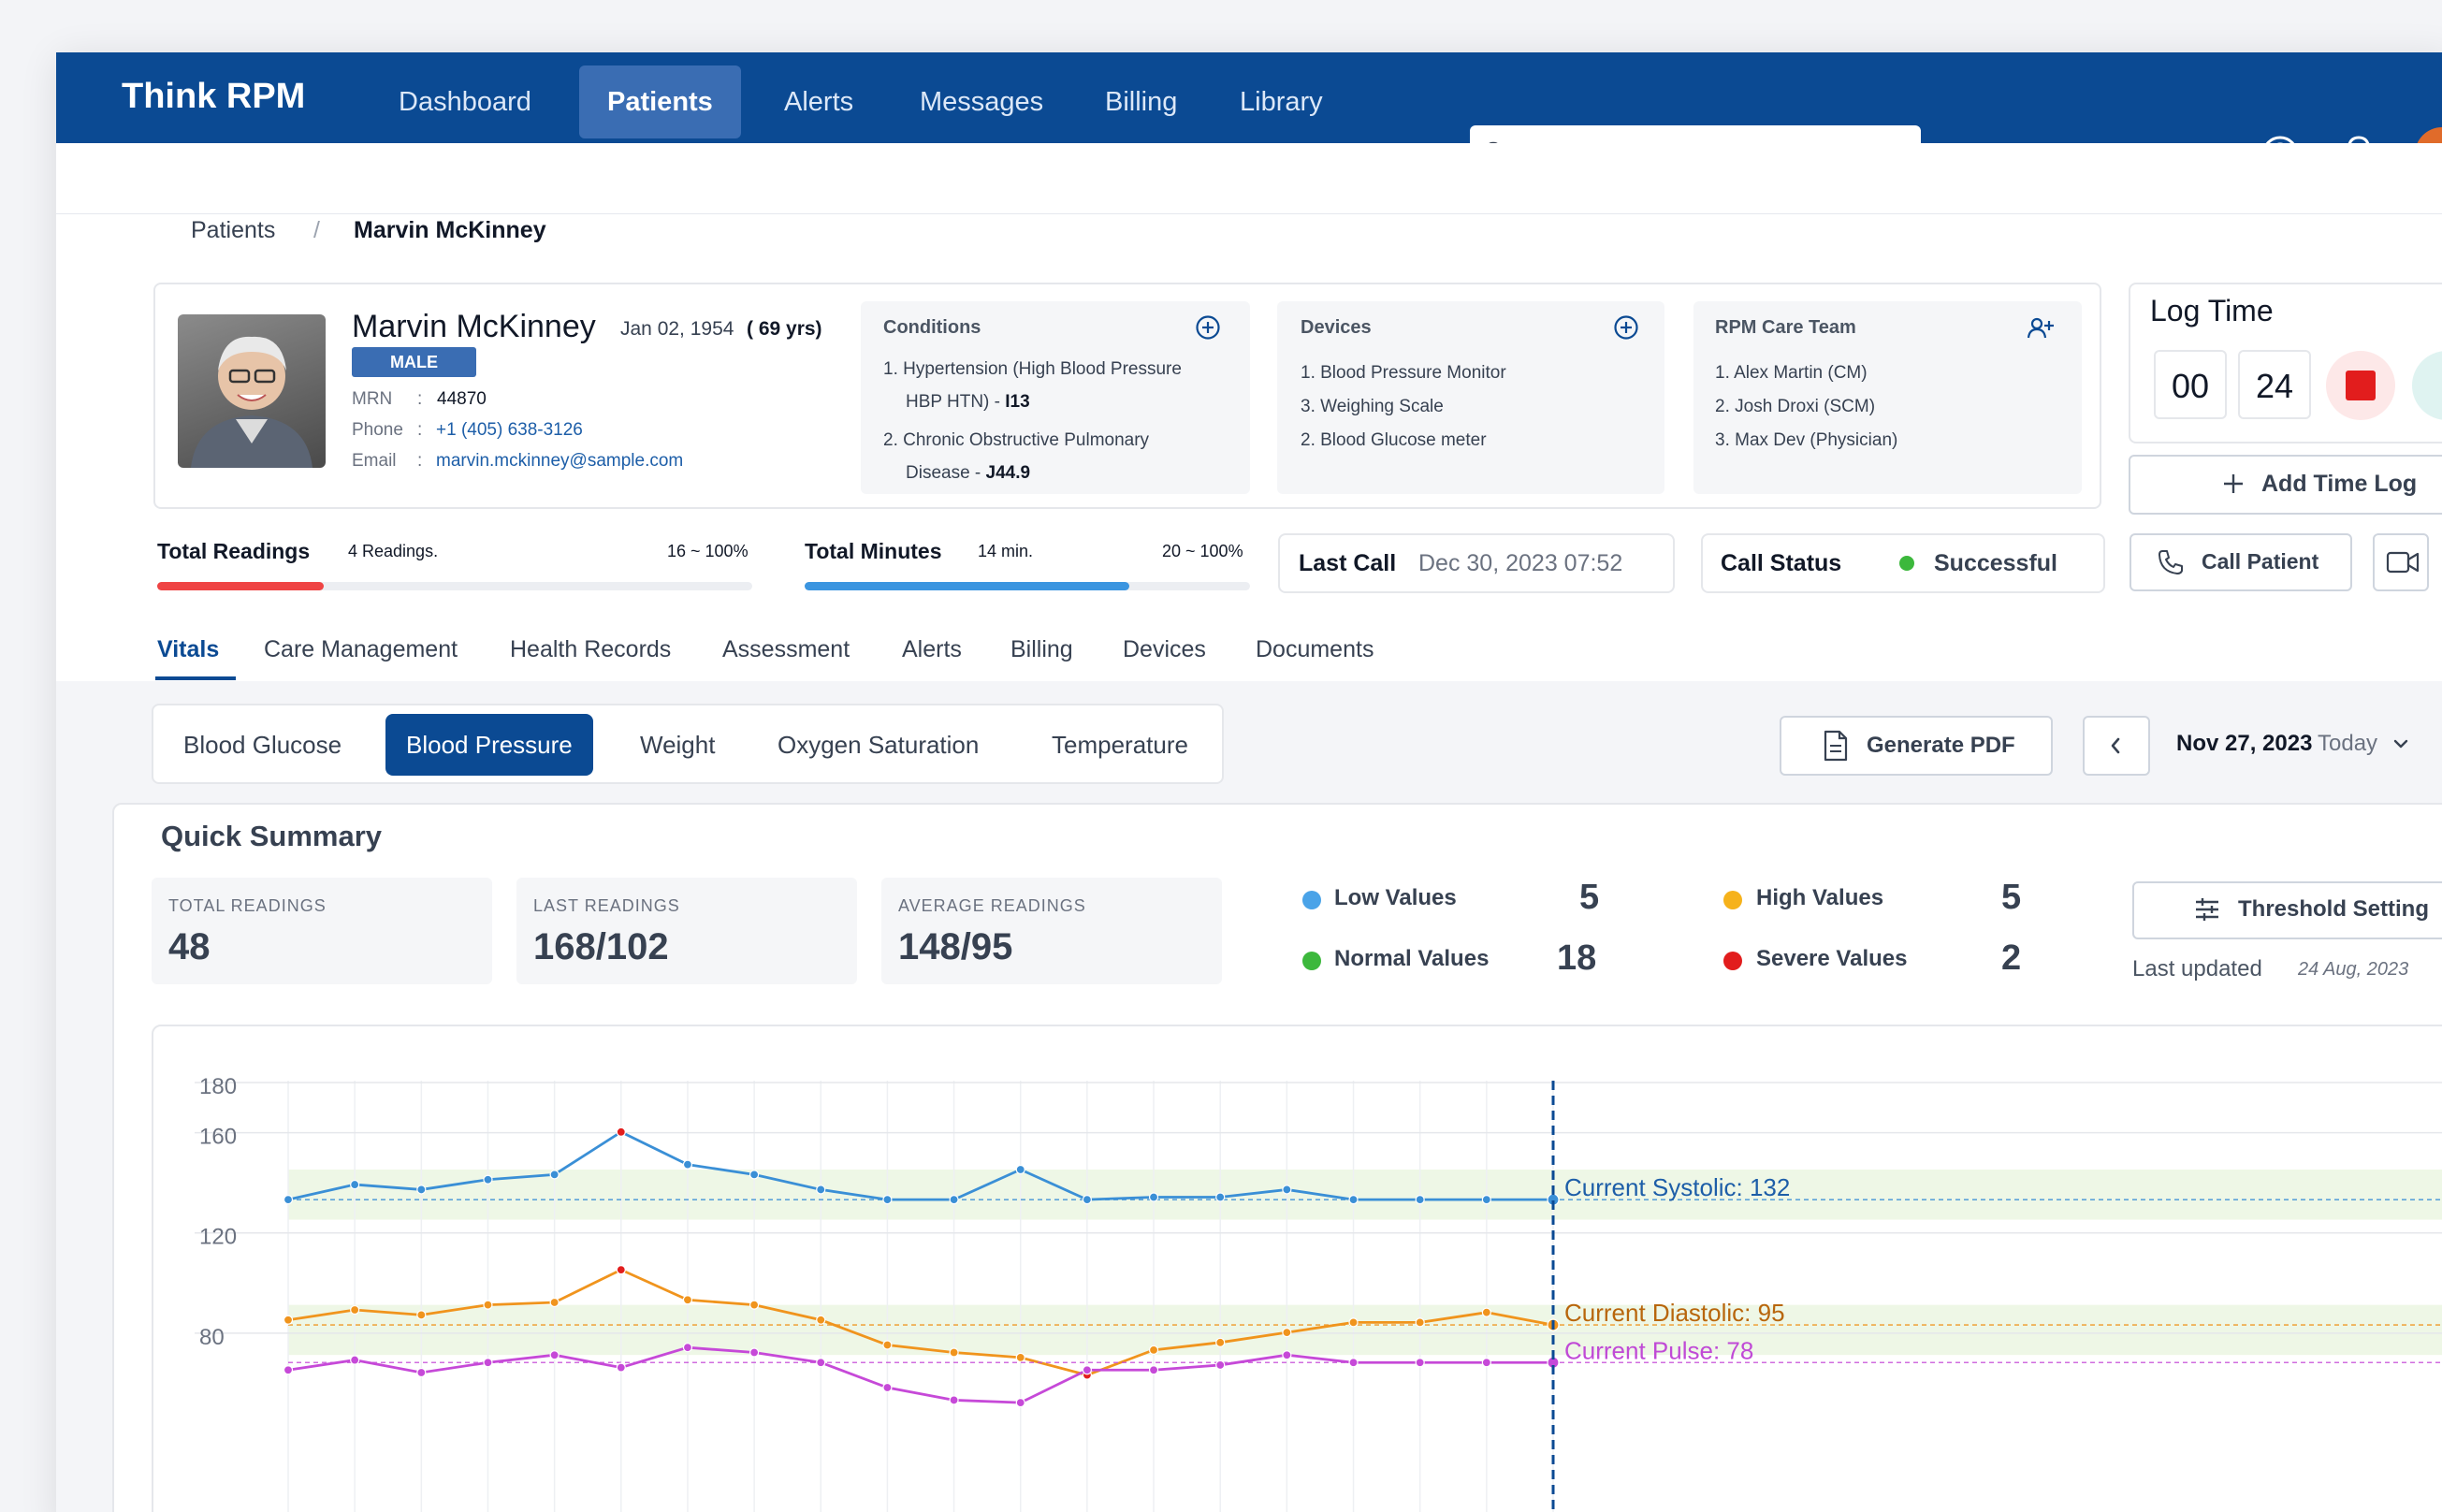 The height and width of the screenshot is (1512, 2442). Describe the element at coordinates (233, 230) in the screenshot. I see `breadcrumb-patients: Patients` at that location.